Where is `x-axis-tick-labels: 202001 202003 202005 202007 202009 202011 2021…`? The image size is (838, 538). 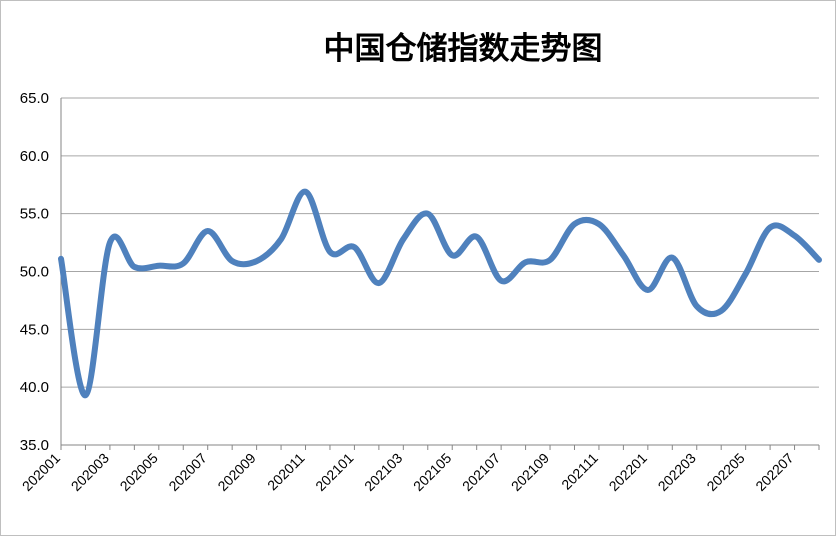
x-axis-tick-labels: 202001 202003 202005 202007 202009 202011 2021… is located at coordinates (408, 472).